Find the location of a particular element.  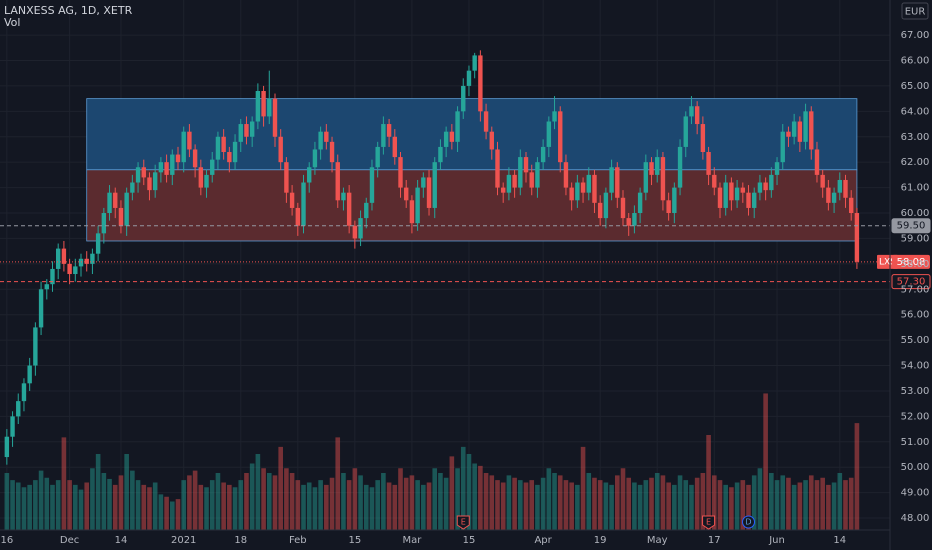

x-tick-label: 16 is located at coordinates (6, 540).